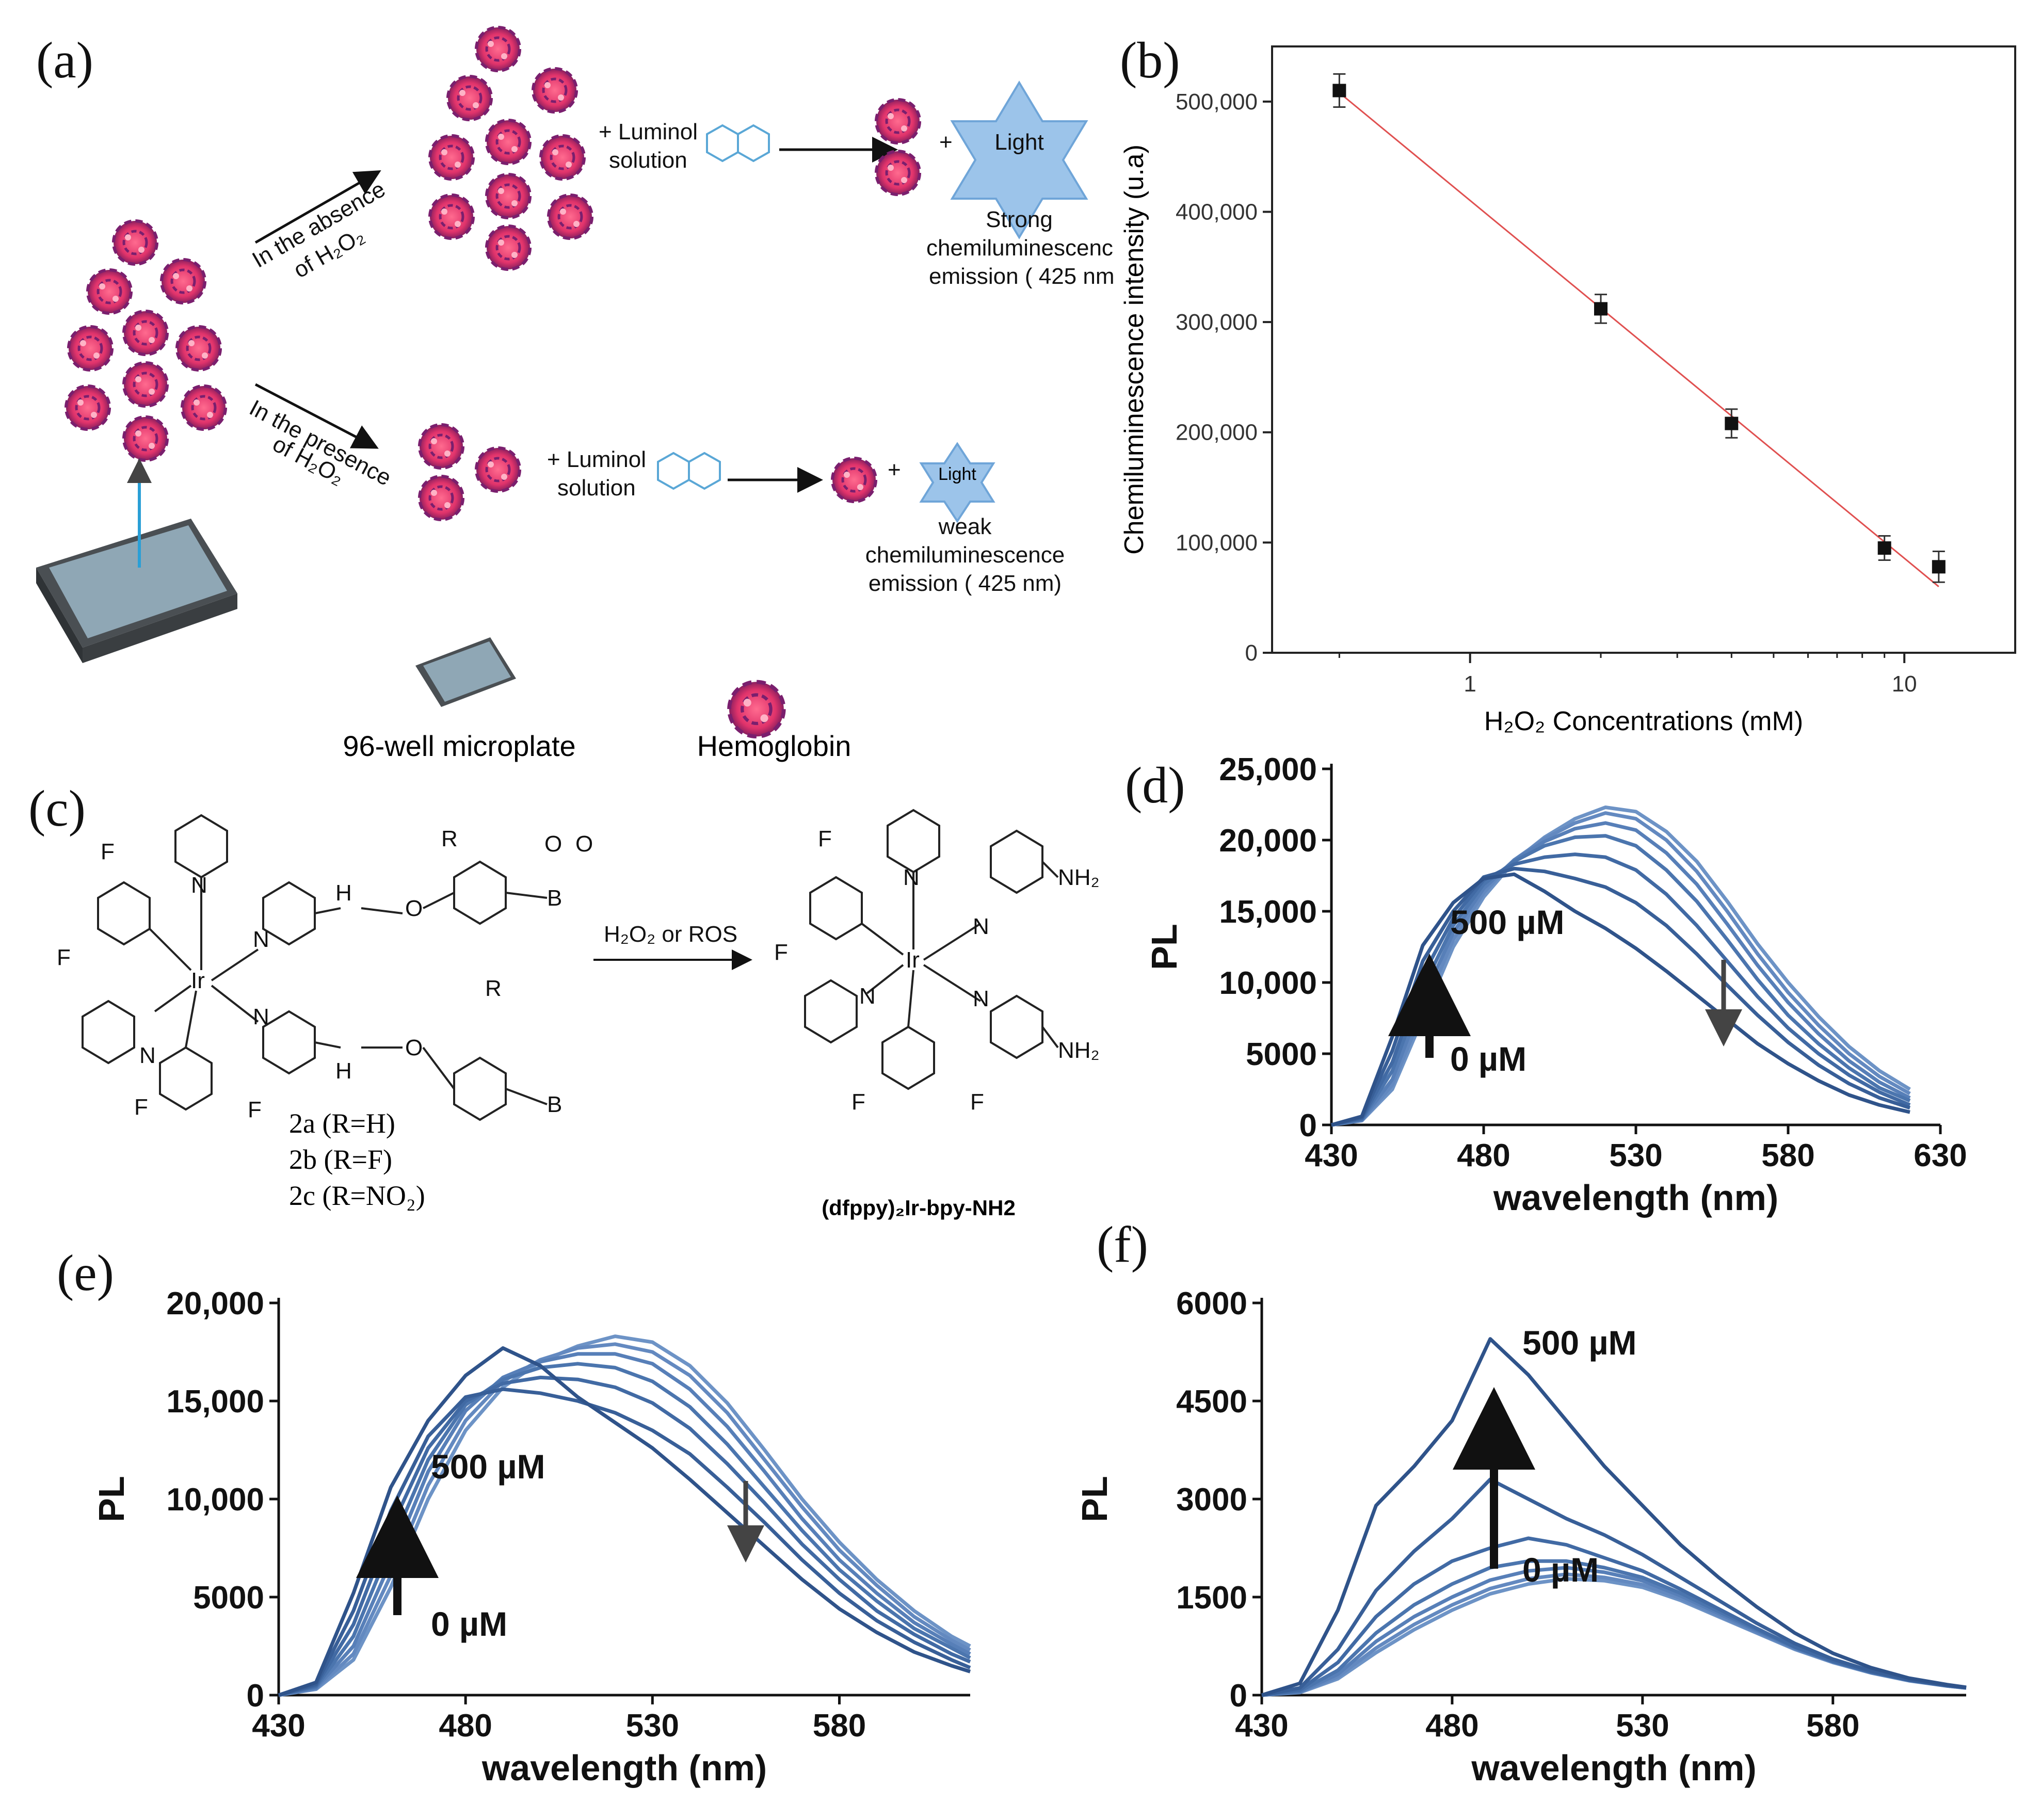 The width and height of the screenshot is (2025, 1820). Describe the element at coordinates (1451, 1726) in the screenshot. I see `f-content-xtick-label: 480` at that location.